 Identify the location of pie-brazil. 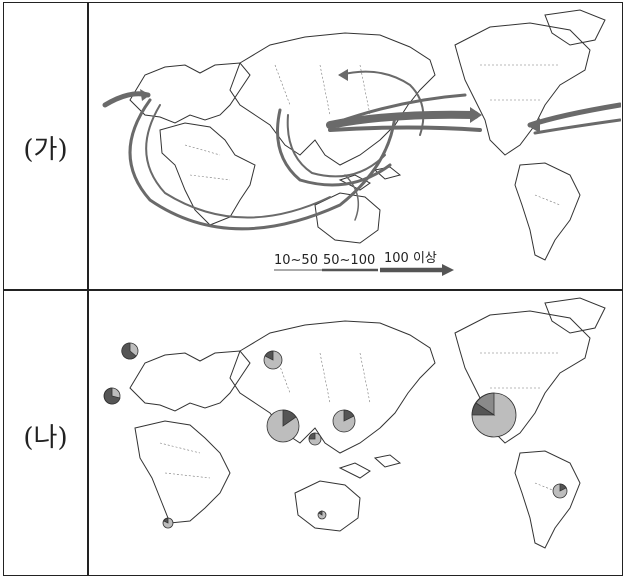
(560, 491).